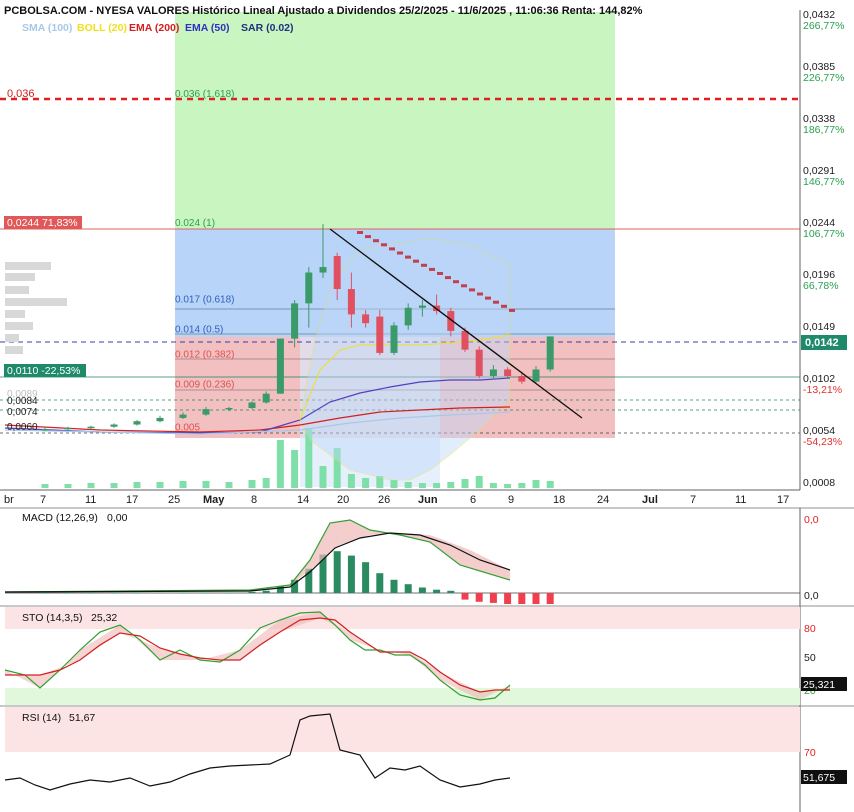  I want to click on current-price-tag-bg, so click(824, 342).